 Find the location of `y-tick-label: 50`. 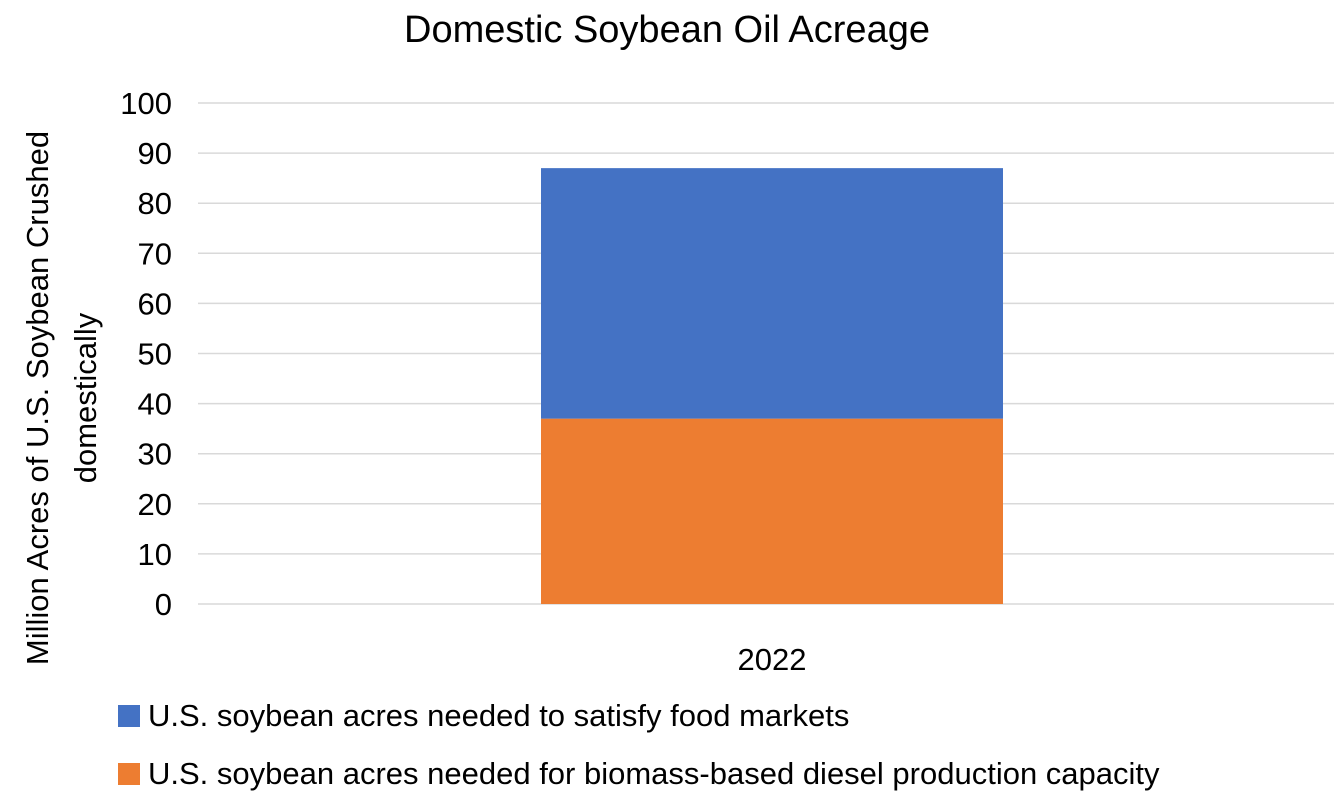

y-tick-label: 50 is located at coordinates (155, 354).